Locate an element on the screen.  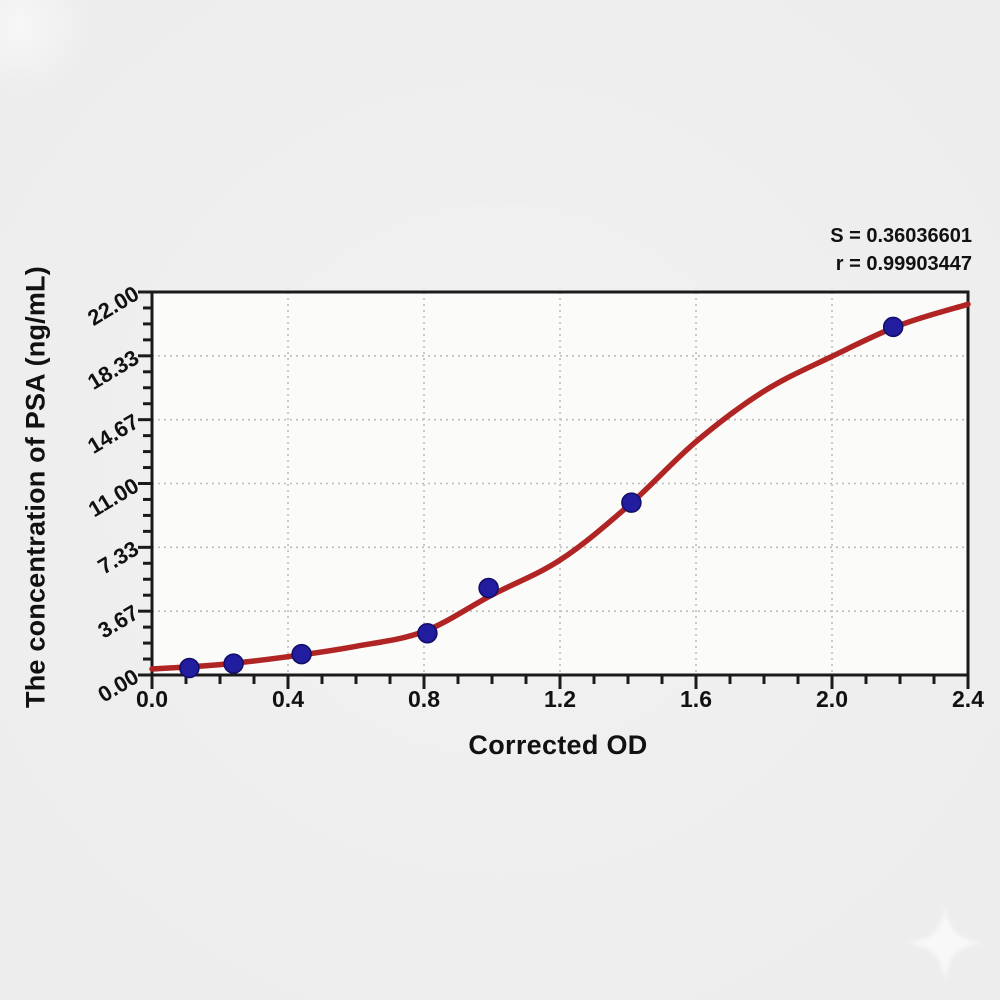
x-tick-label: 0.4 is located at coordinates (288, 699).